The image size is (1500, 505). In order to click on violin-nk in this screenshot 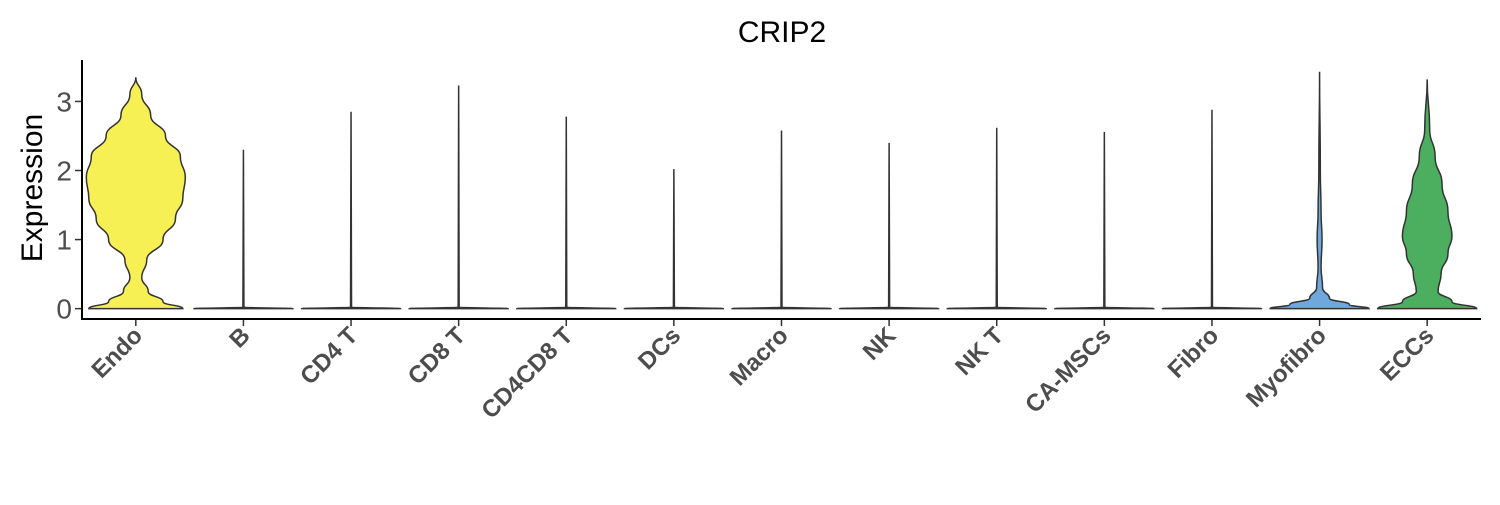, I will do `click(889, 226)`.